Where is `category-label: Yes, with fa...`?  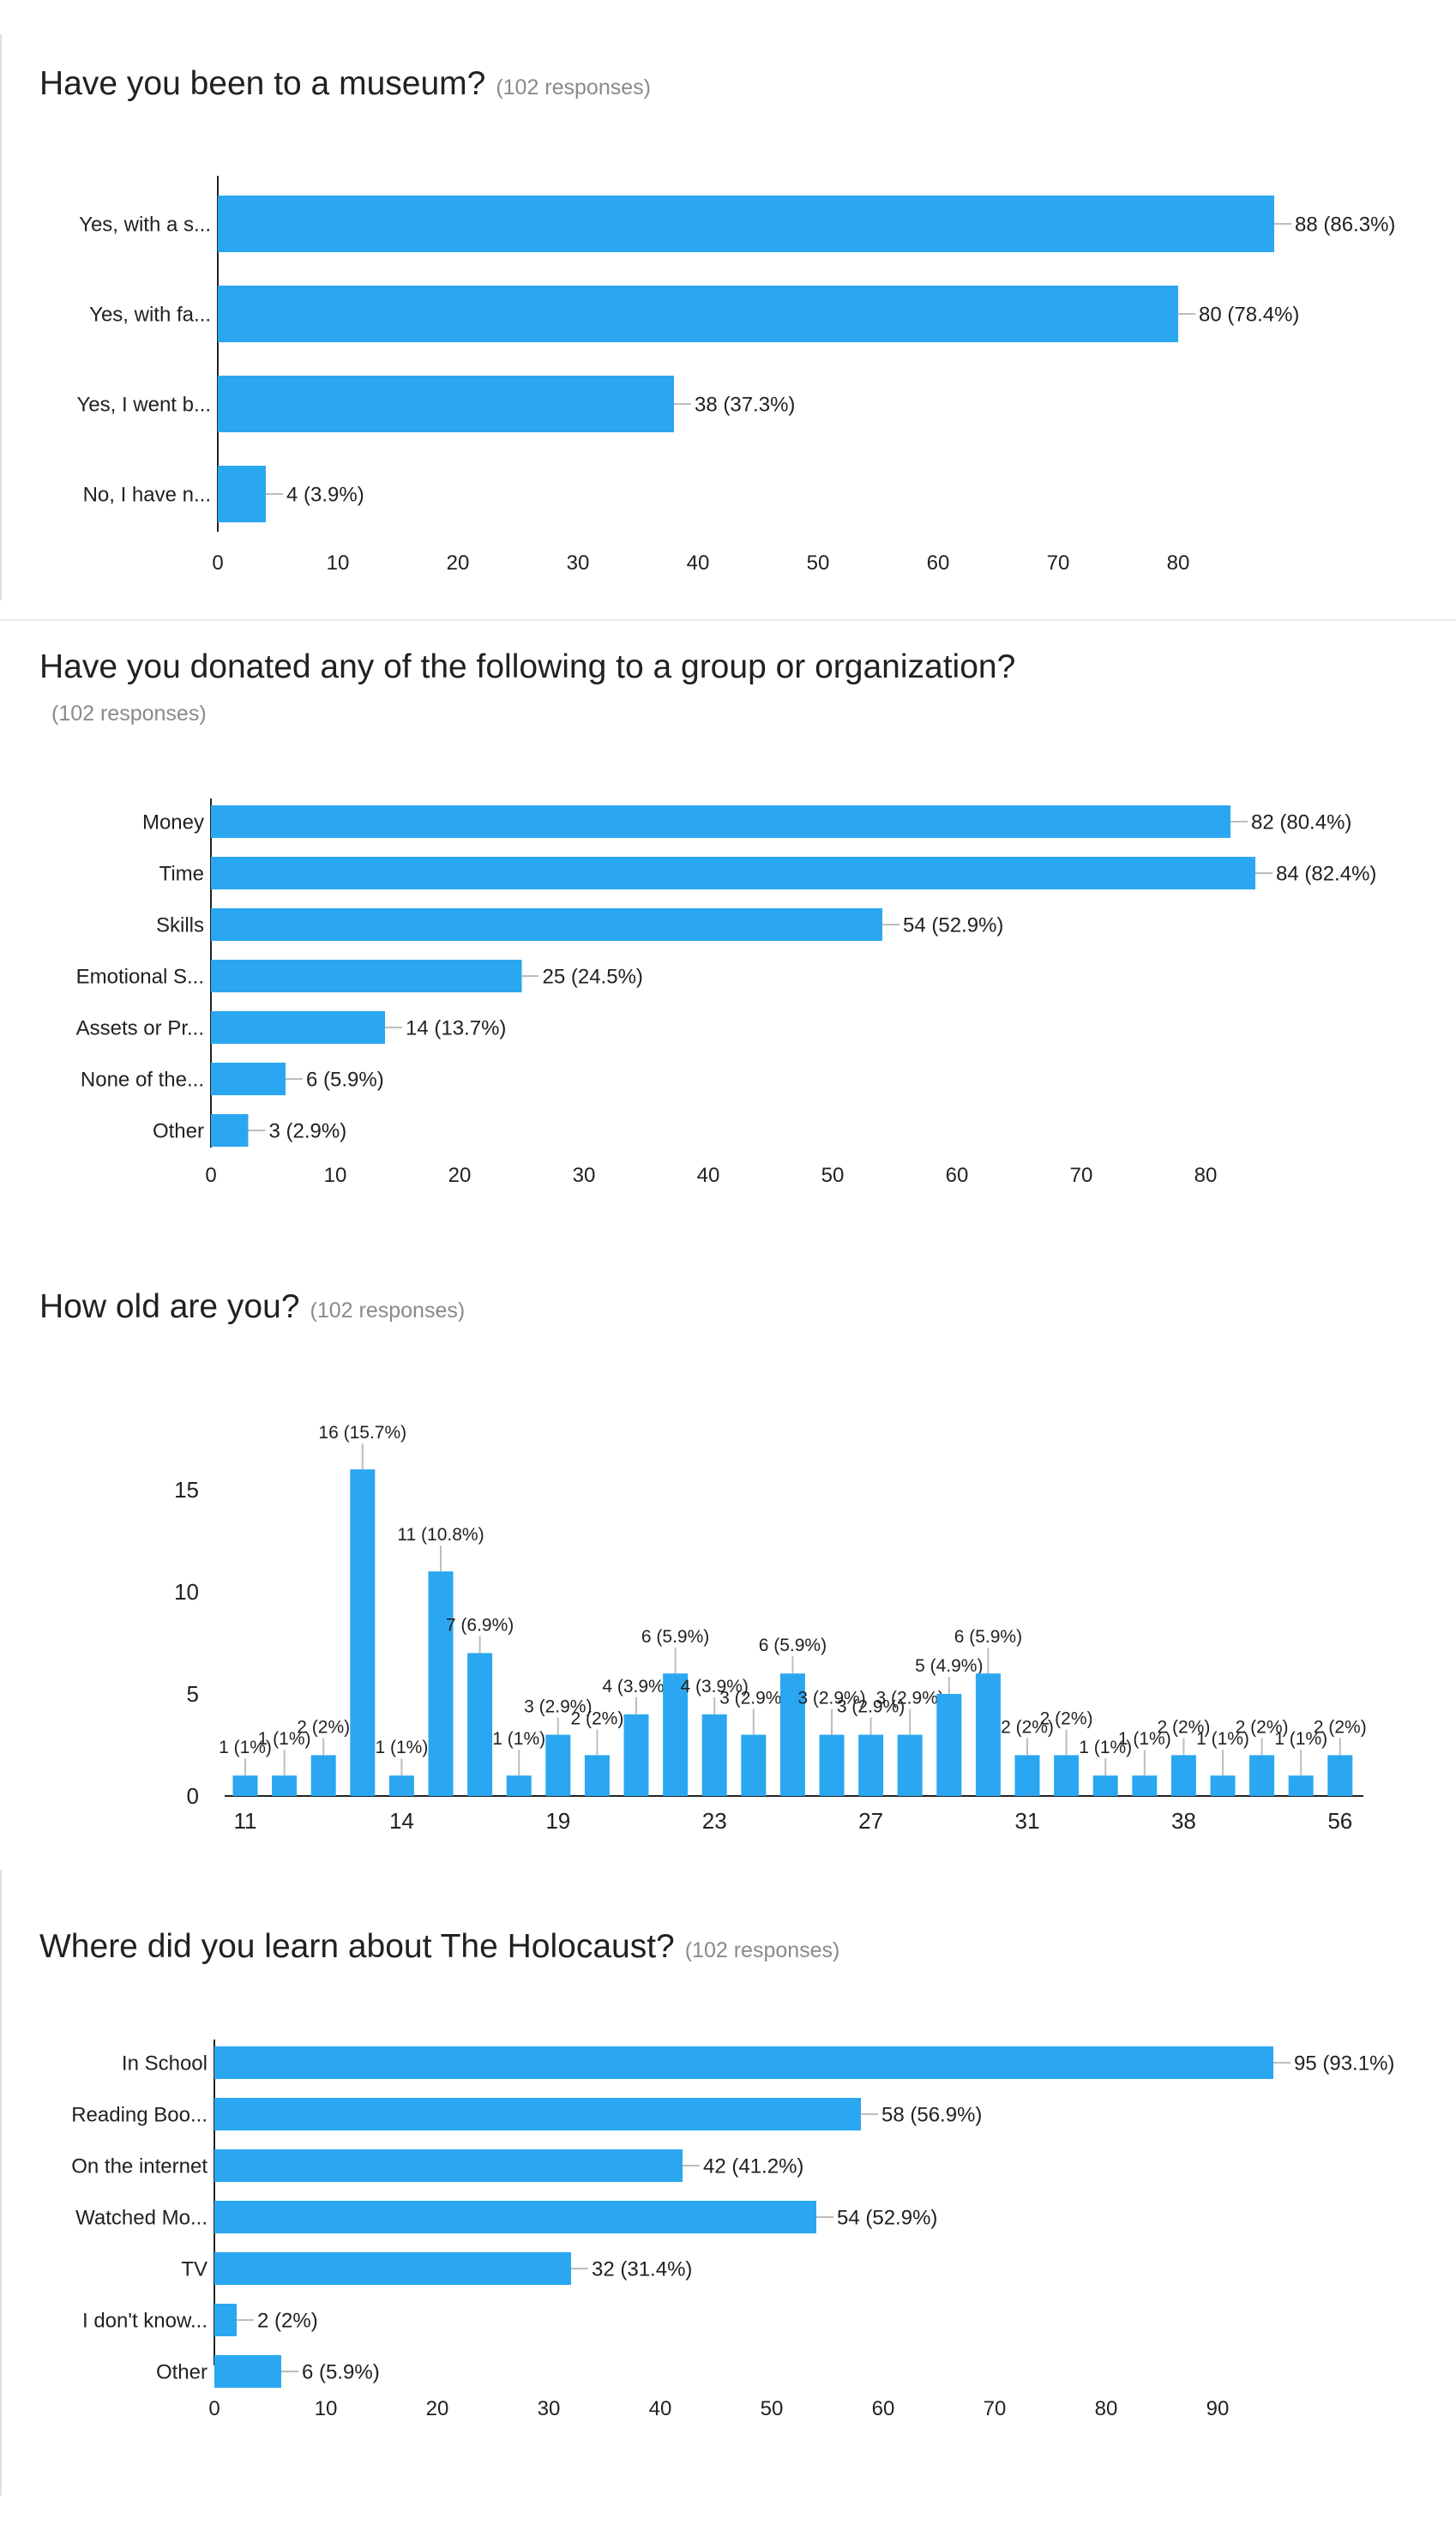
category-label: Yes, with fa... is located at coordinates (150, 315).